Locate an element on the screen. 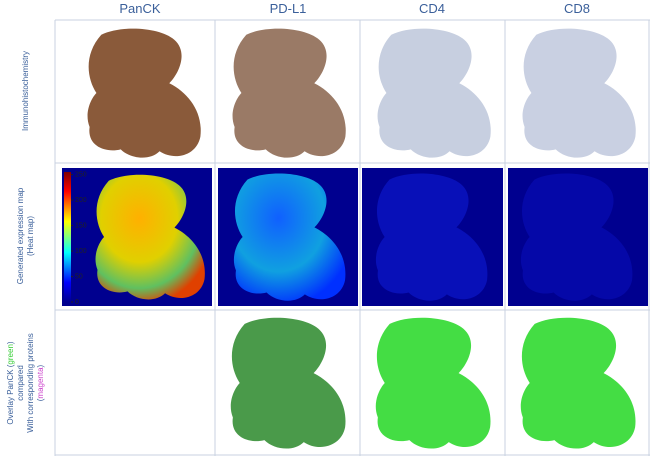 The image size is (650, 456). colorbar-tick-label: 100 is located at coordinates (81, 251).